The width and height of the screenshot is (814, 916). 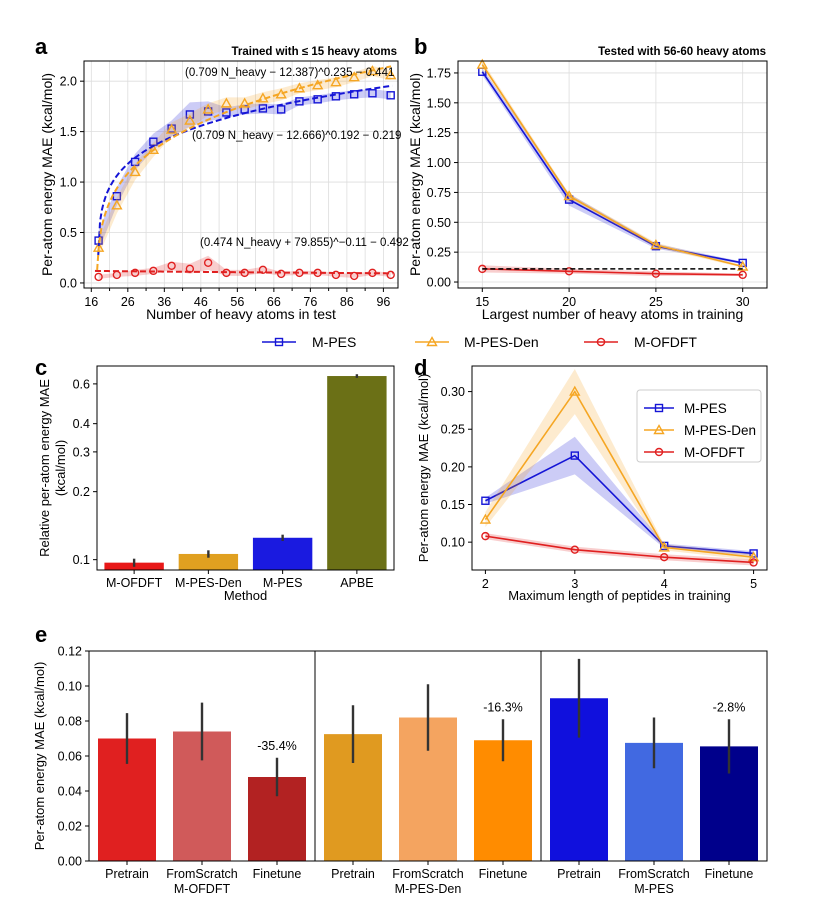 What do you see at coordinates (420, 46) in the screenshot?
I see `panel-label-b: b` at bounding box center [420, 46].